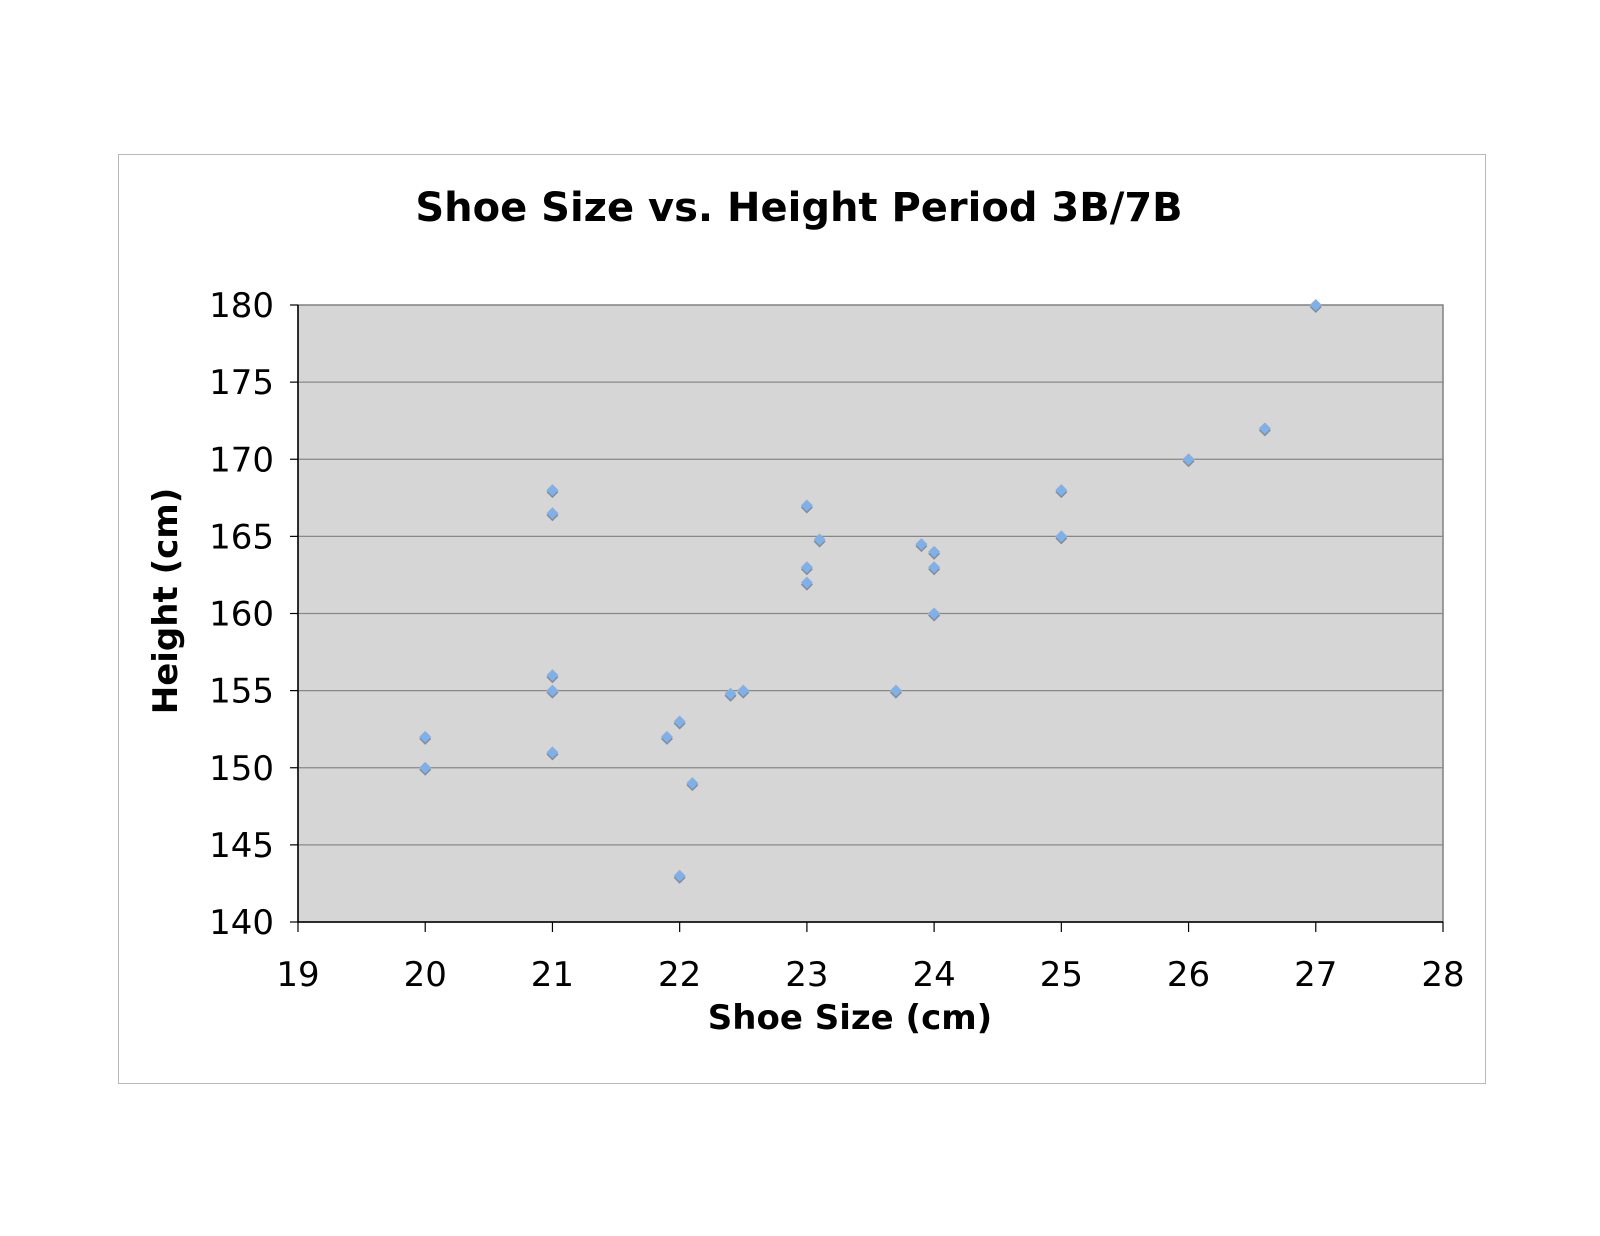 Image resolution: width=1600 pixels, height=1236 pixels. I want to click on x-tick-label: 27, so click(1315, 975).